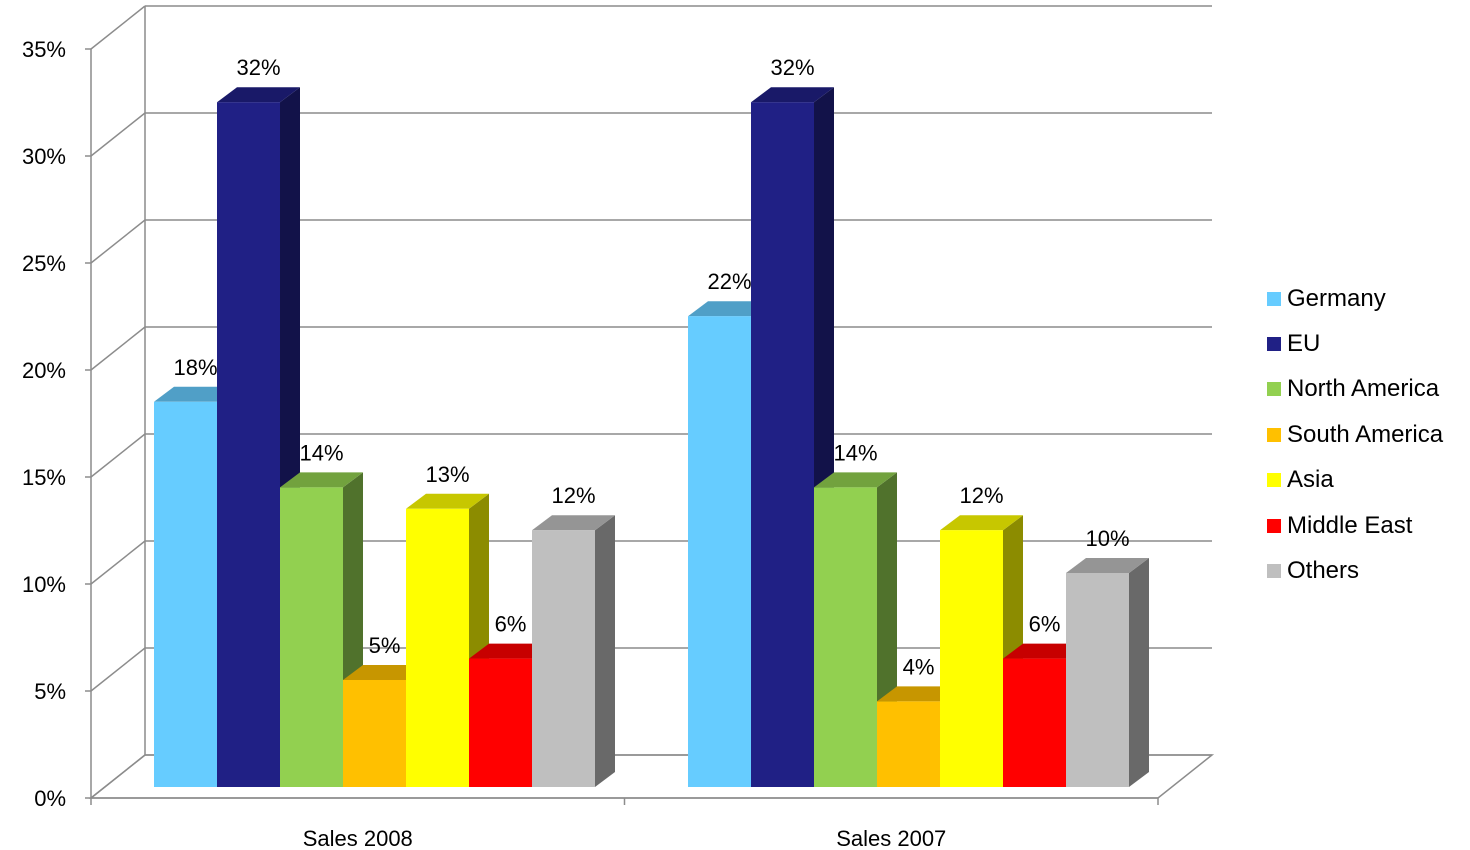 The image size is (1470, 850). Describe the element at coordinates (44, 49) in the screenshot. I see `y-tick-label: 35%` at that location.